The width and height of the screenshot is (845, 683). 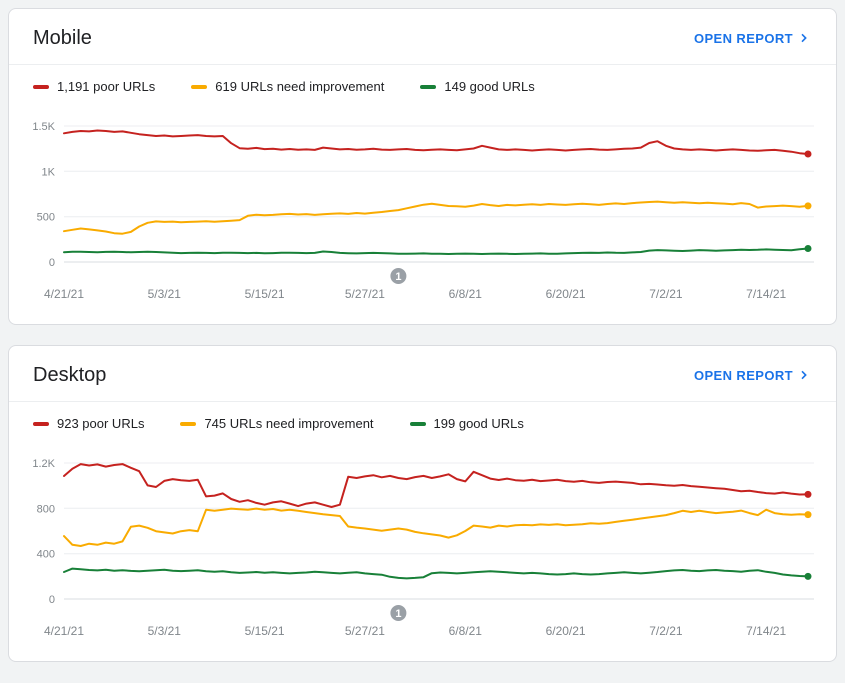 I want to click on legend-label: 923 poor URLs, so click(x=101, y=423).